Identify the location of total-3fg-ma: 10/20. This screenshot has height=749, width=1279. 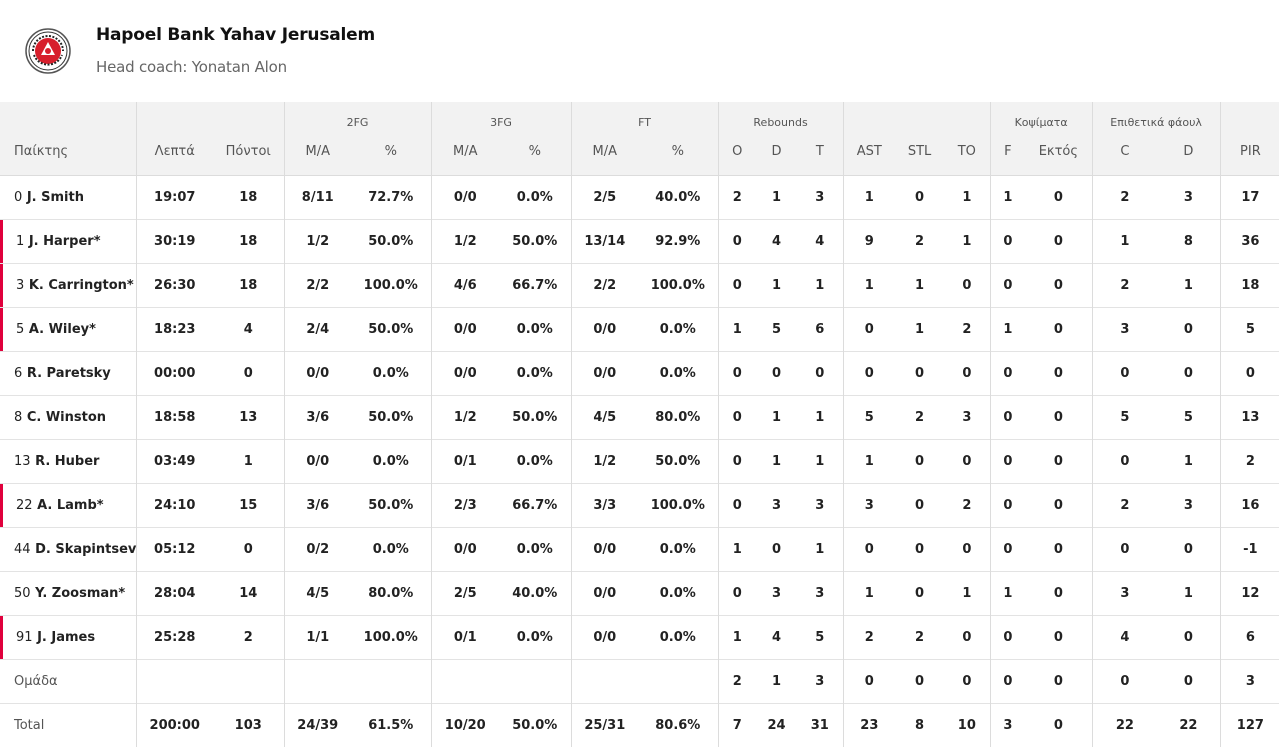
(465, 725).